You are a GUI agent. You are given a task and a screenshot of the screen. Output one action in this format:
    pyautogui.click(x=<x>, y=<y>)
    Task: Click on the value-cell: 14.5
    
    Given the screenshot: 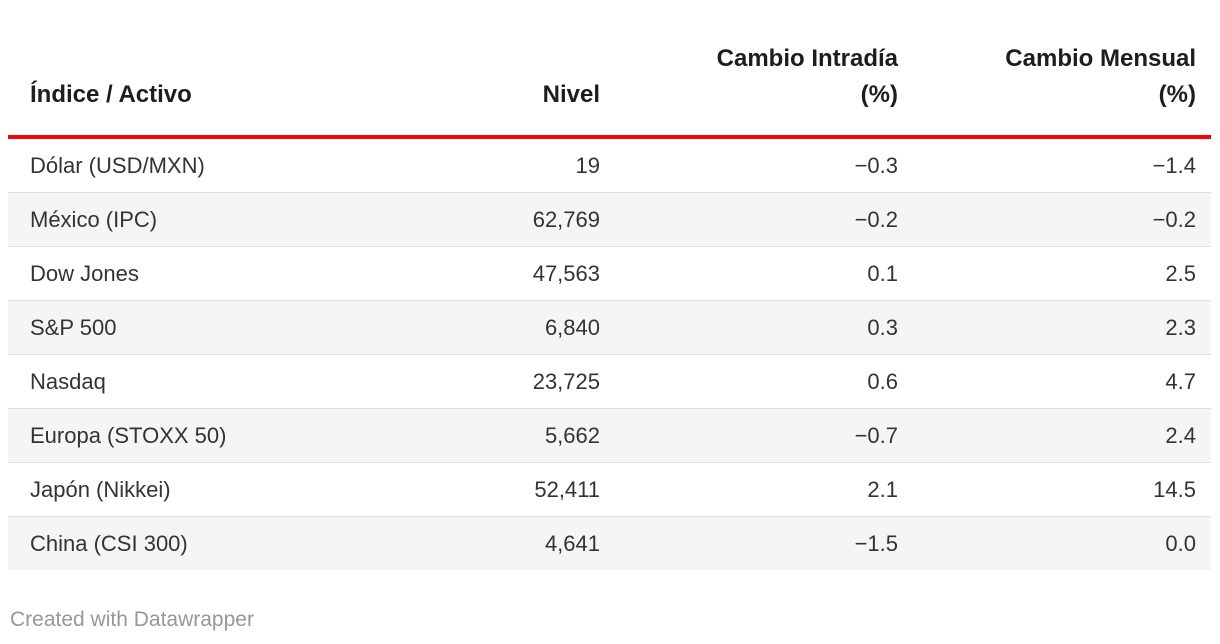 What is the action you would take?
    pyautogui.click(x=1062, y=489)
    